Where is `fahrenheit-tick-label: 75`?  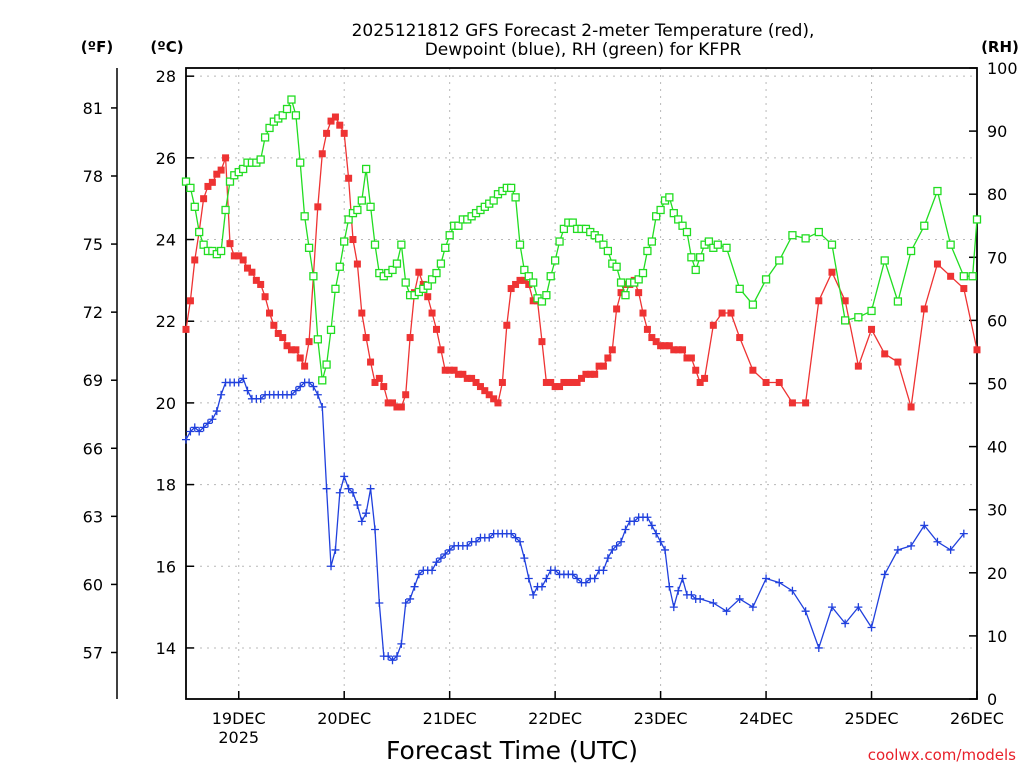 fahrenheit-tick-label: 75 is located at coordinates (93, 244).